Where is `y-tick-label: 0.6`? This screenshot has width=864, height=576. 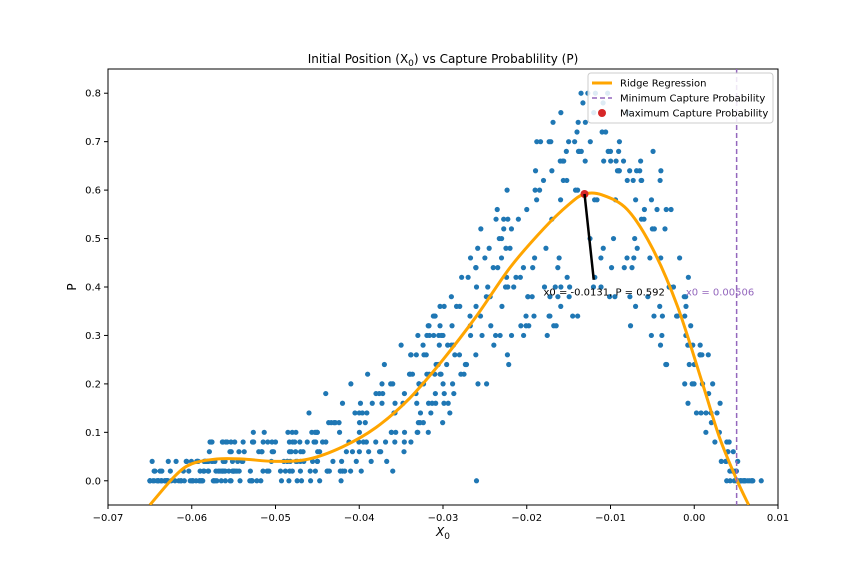
y-tick-label: 0.6 is located at coordinates (93, 191).